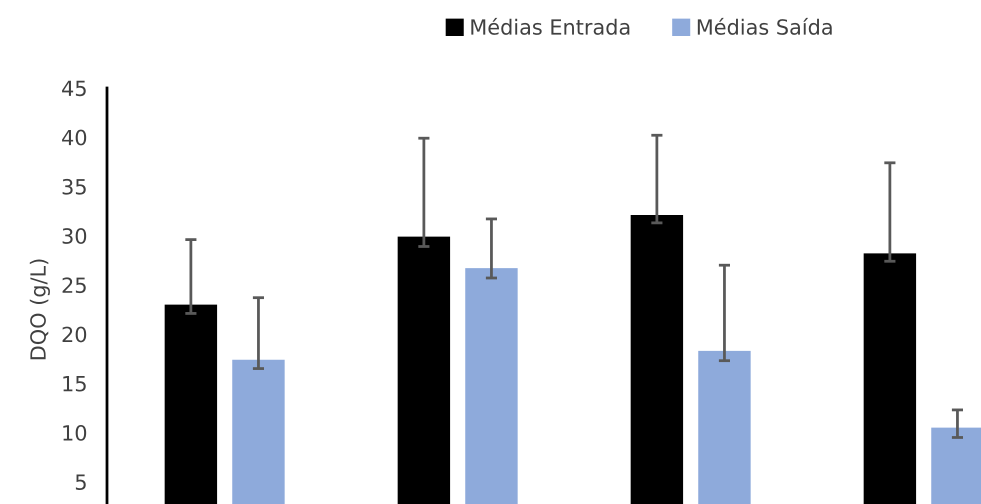 The image size is (981, 504). I want to click on legend-label: Médias Entrada, so click(550, 26).